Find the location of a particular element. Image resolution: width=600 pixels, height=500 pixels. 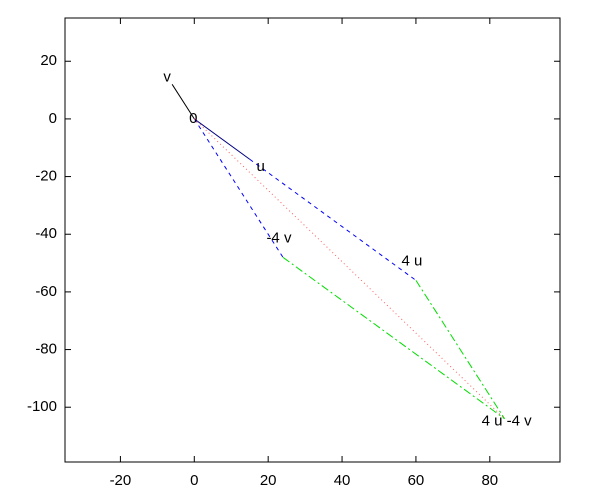

point-label: v is located at coordinates (167, 76).